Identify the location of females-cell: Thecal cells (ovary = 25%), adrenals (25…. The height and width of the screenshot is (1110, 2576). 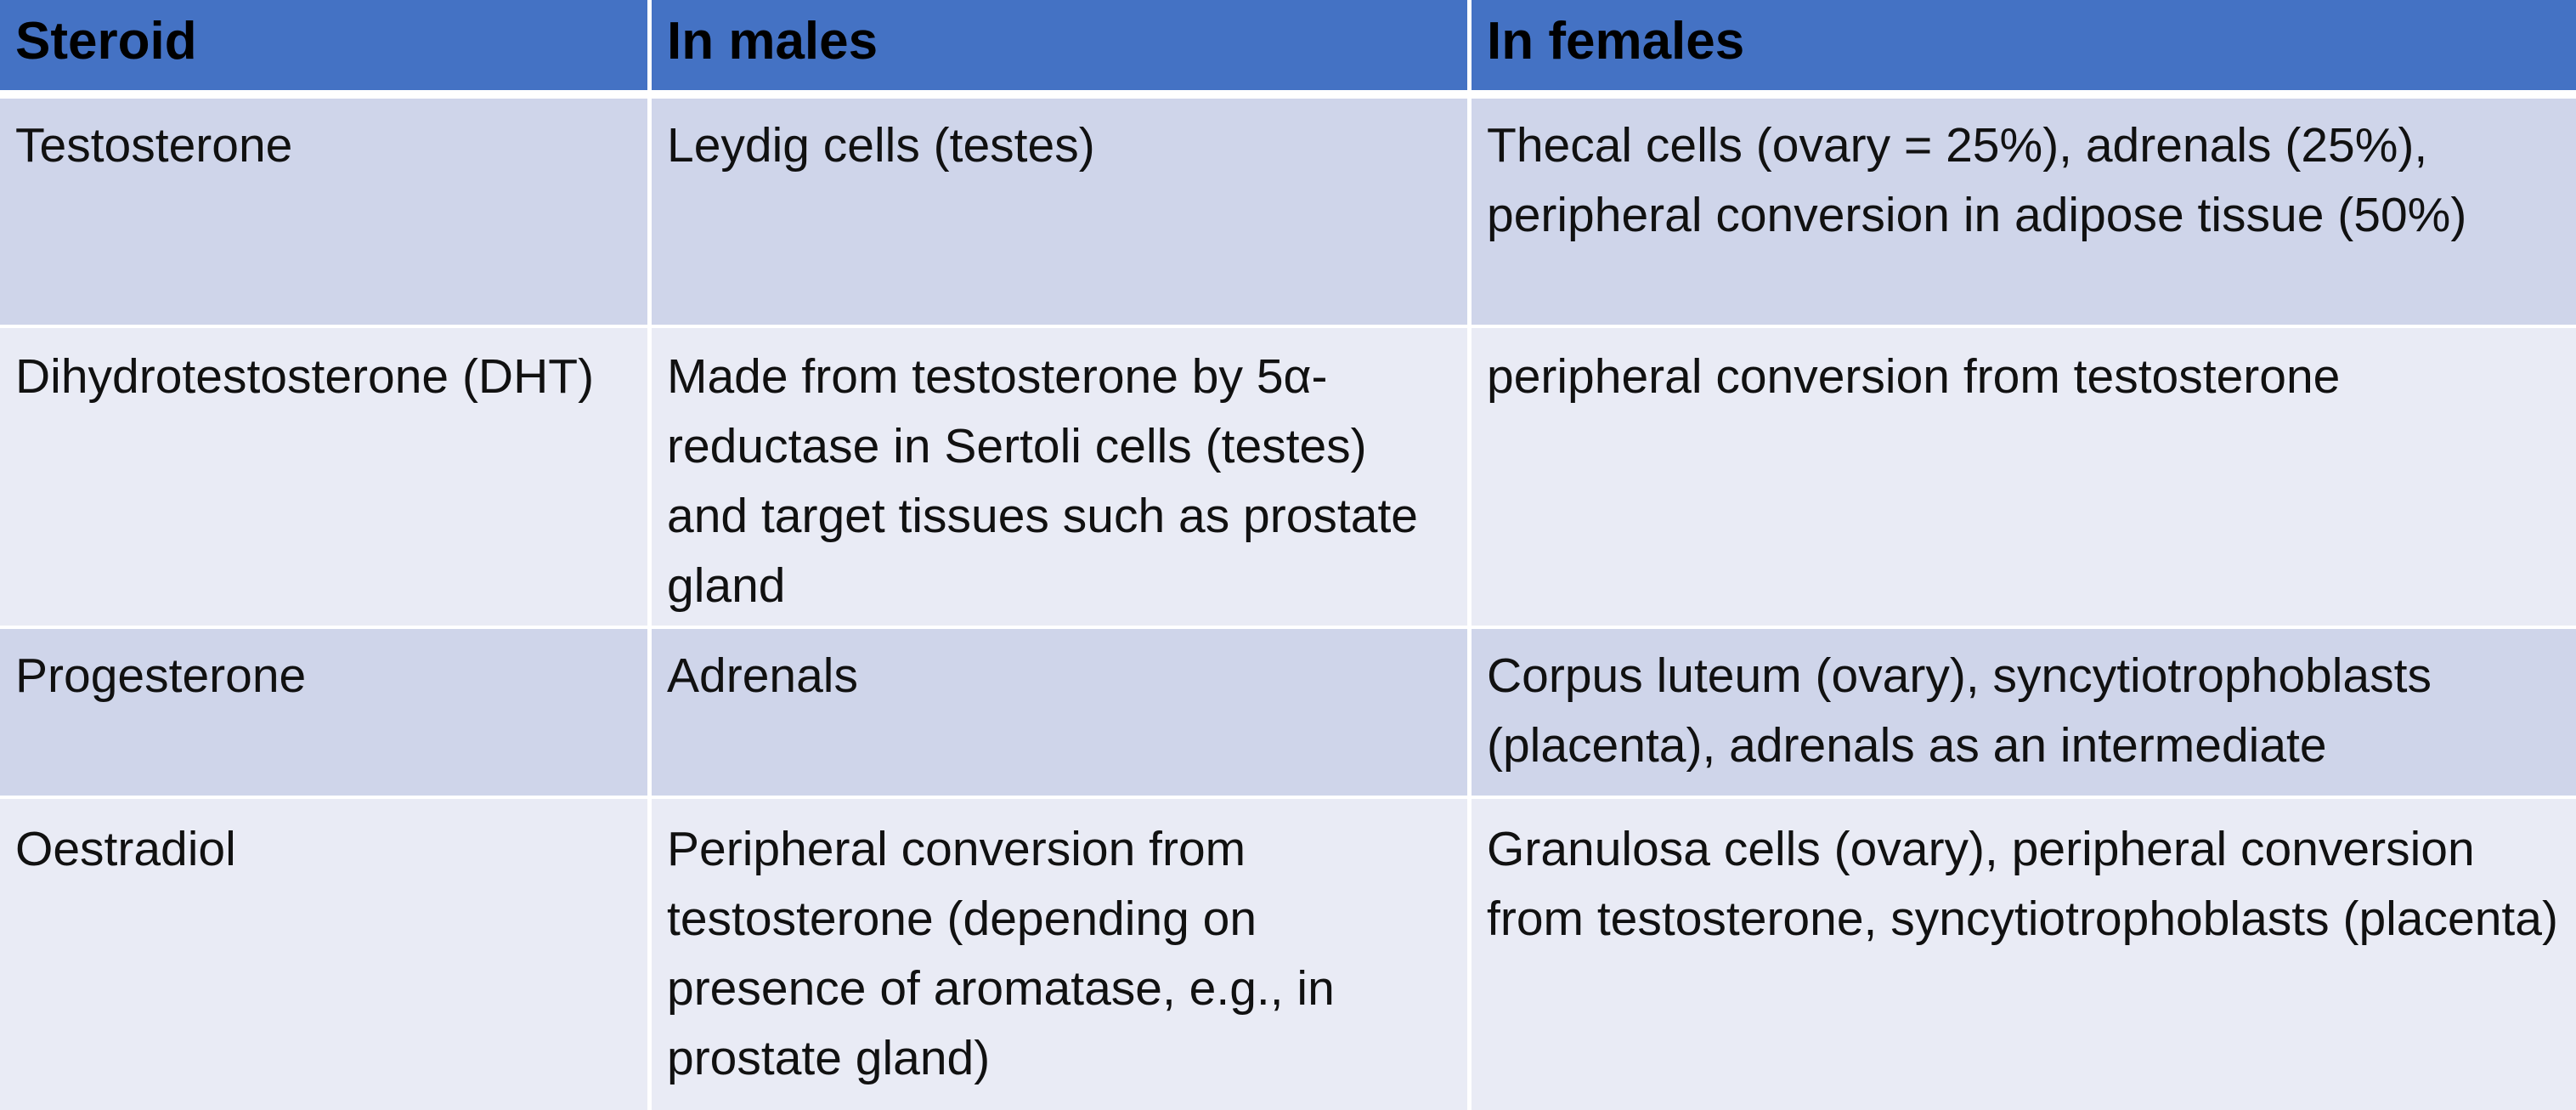
(2021, 212).